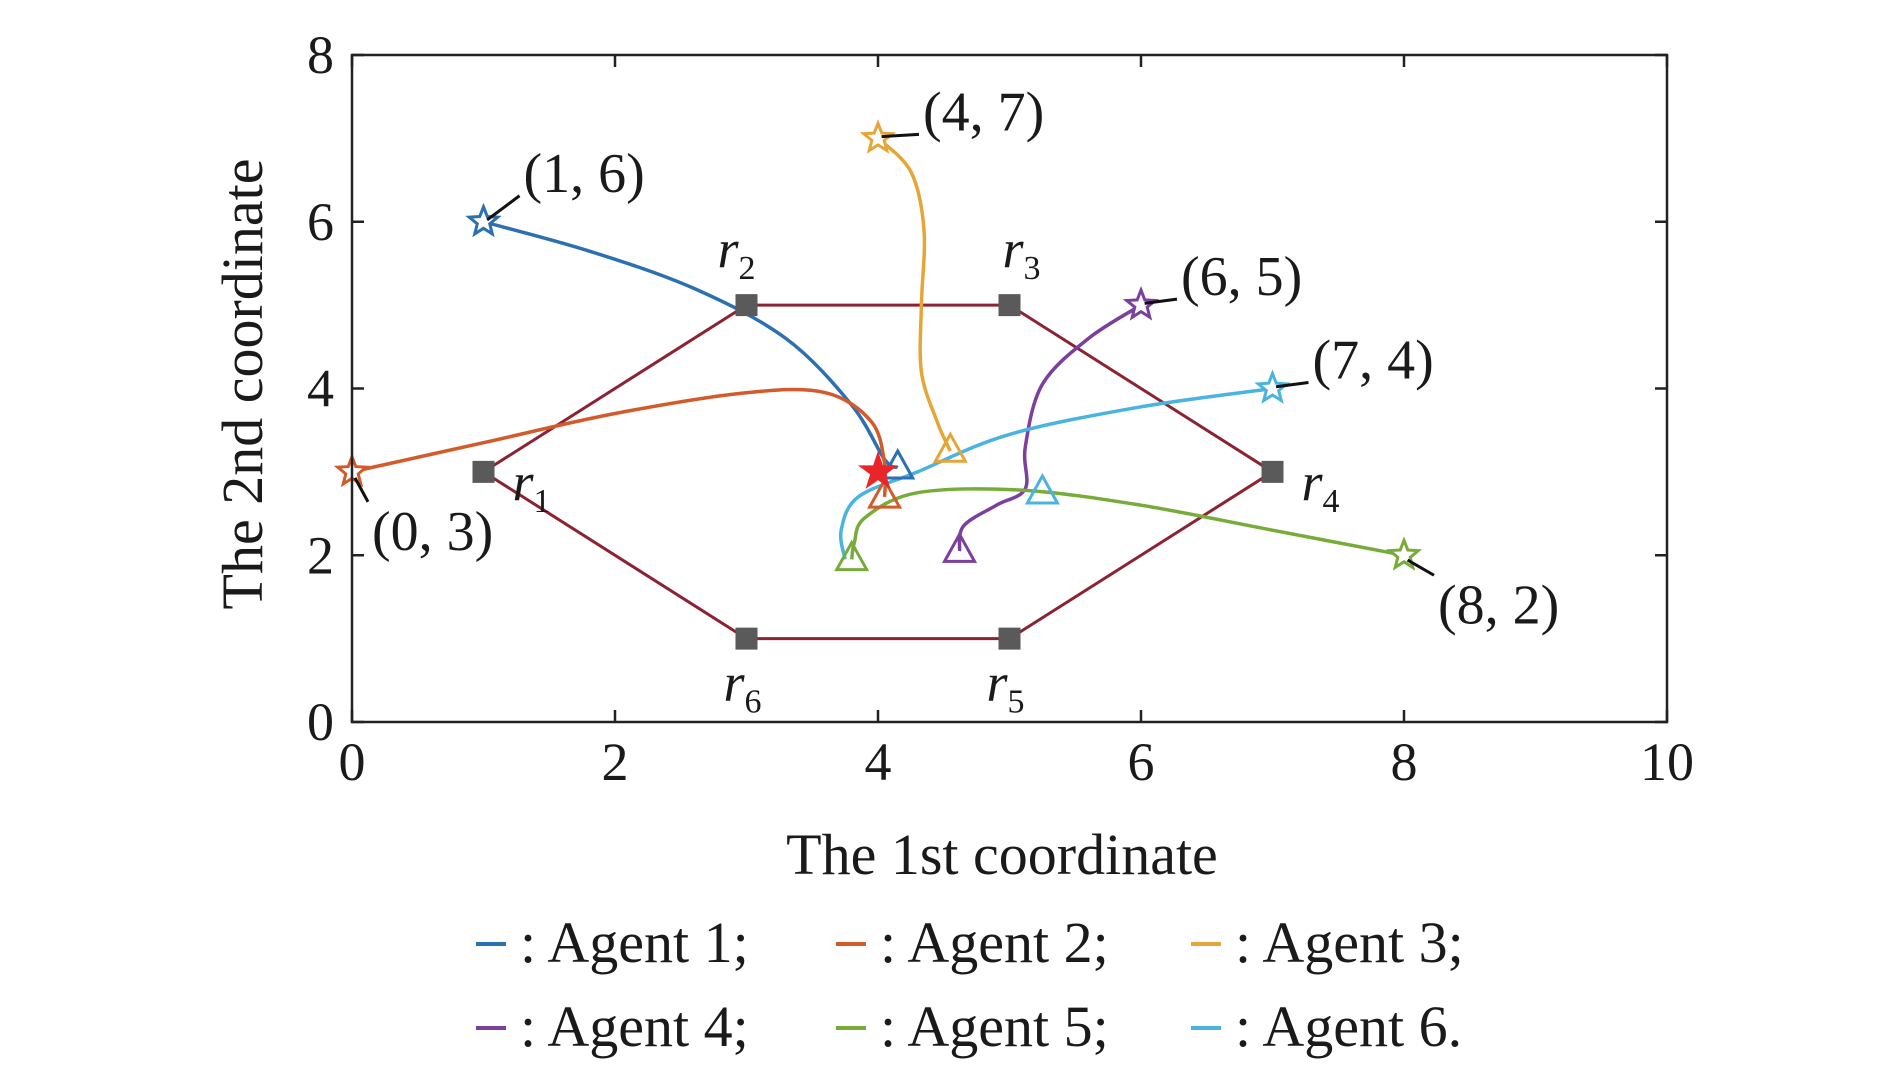 The image size is (1890, 1075). What do you see at coordinates (1420, 567) in the screenshot?
I see `agent-5-leader-line` at bounding box center [1420, 567].